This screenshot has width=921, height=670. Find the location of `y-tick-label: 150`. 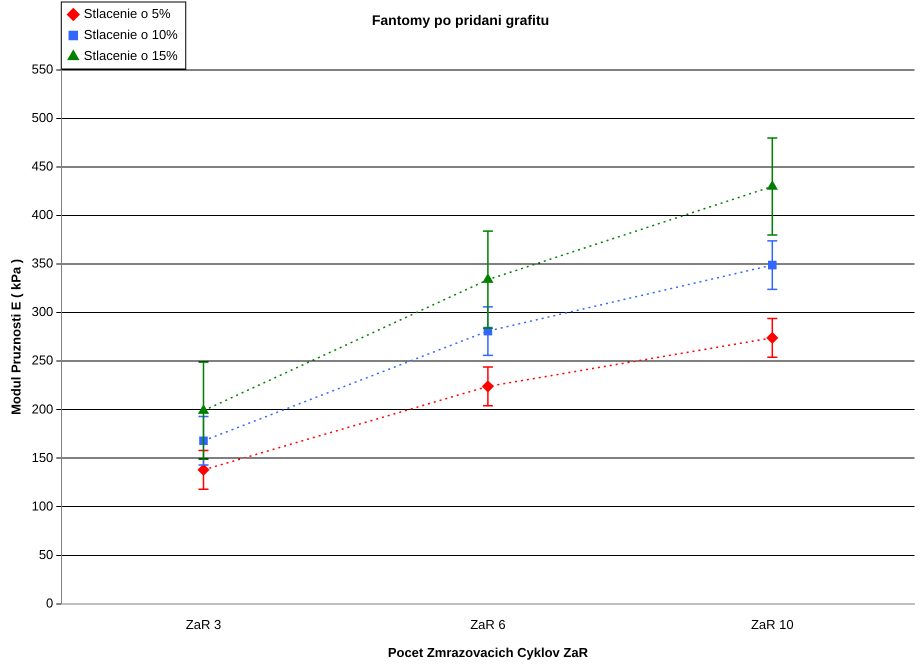

y-tick-label: 150 is located at coordinates (43, 457).